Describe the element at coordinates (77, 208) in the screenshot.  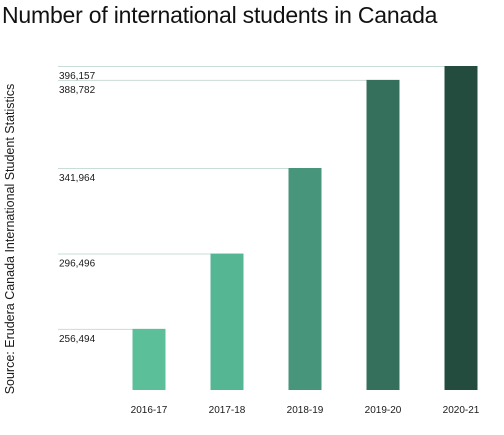
I see `value-tick-labels: 256,494 296,496 341,964 388,782 396,157` at that location.